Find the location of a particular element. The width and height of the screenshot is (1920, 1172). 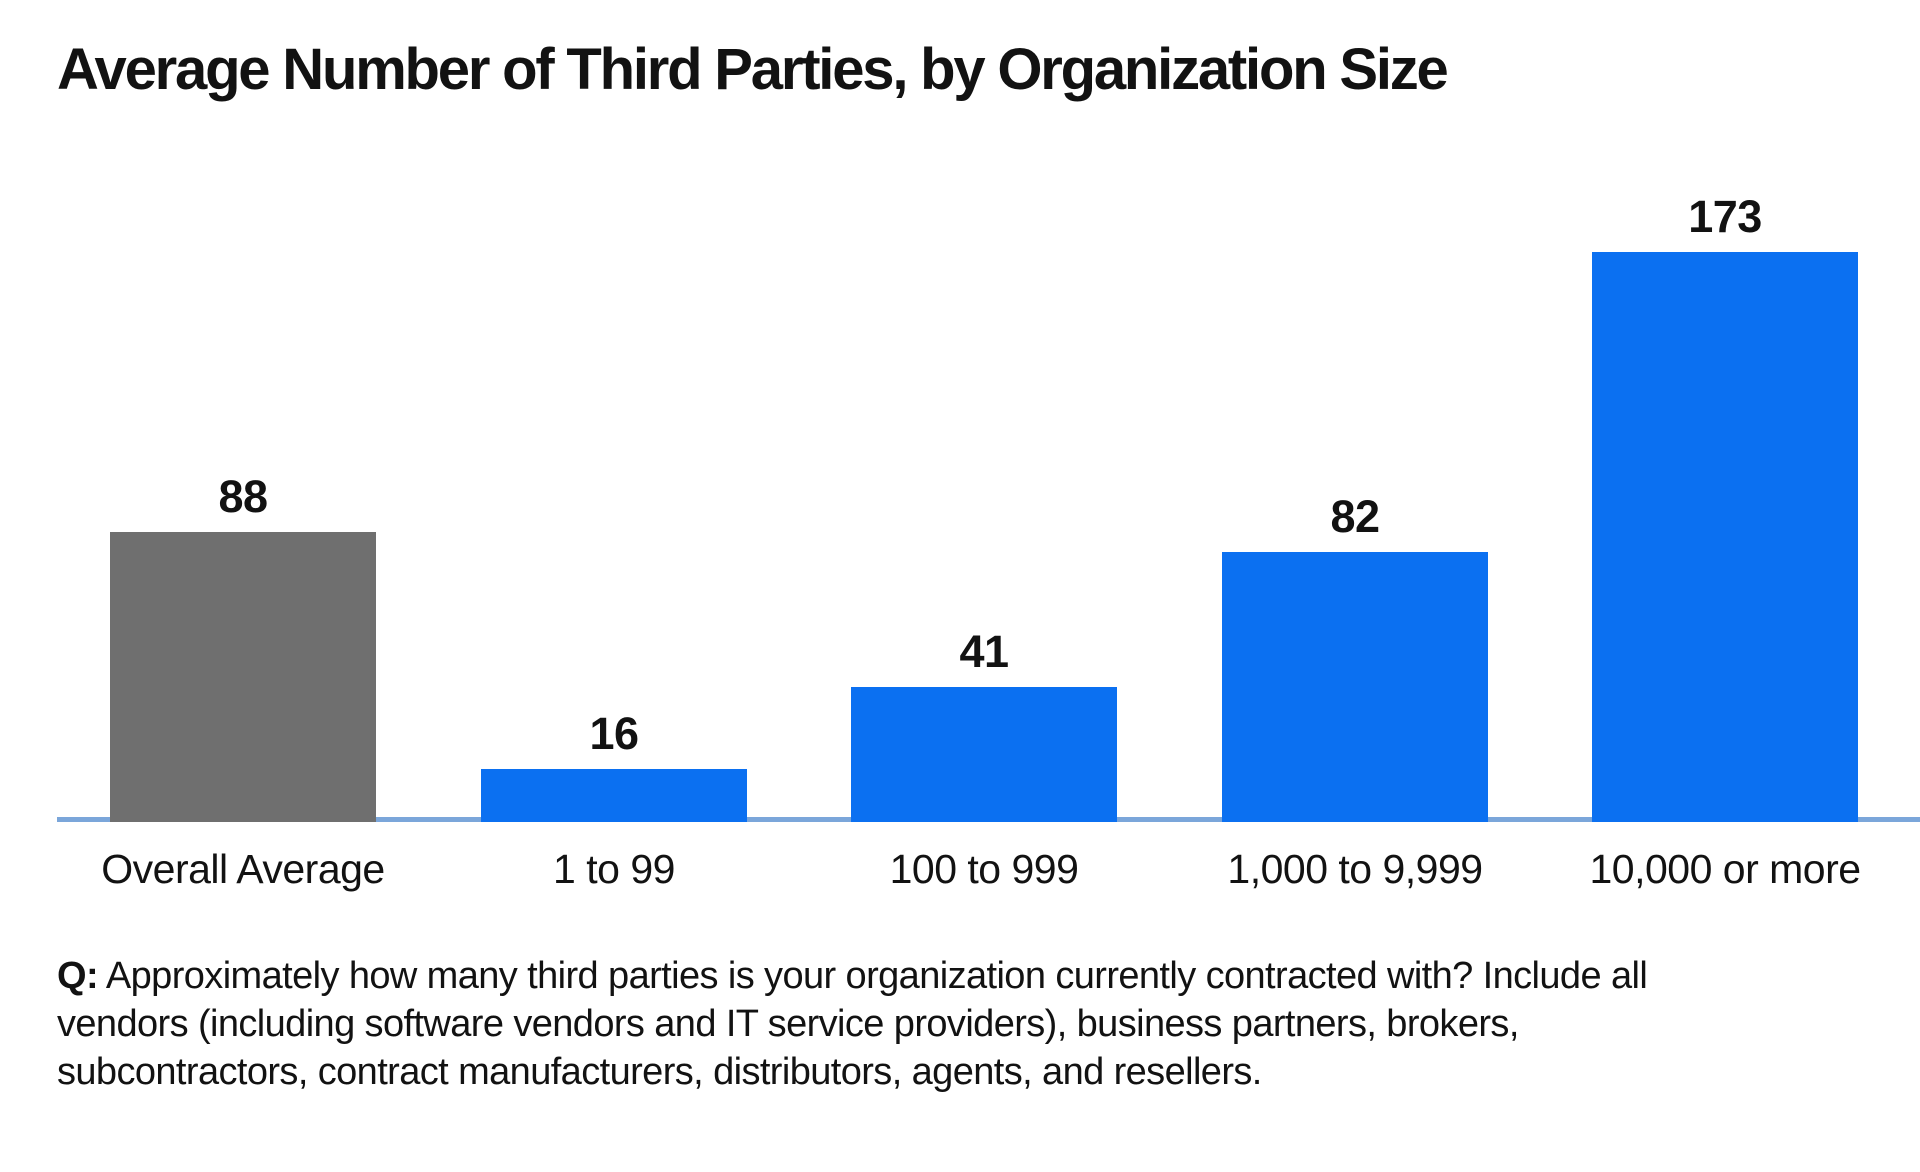

category-axis-label: 100 to 999 is located at coordinates (984, 869).